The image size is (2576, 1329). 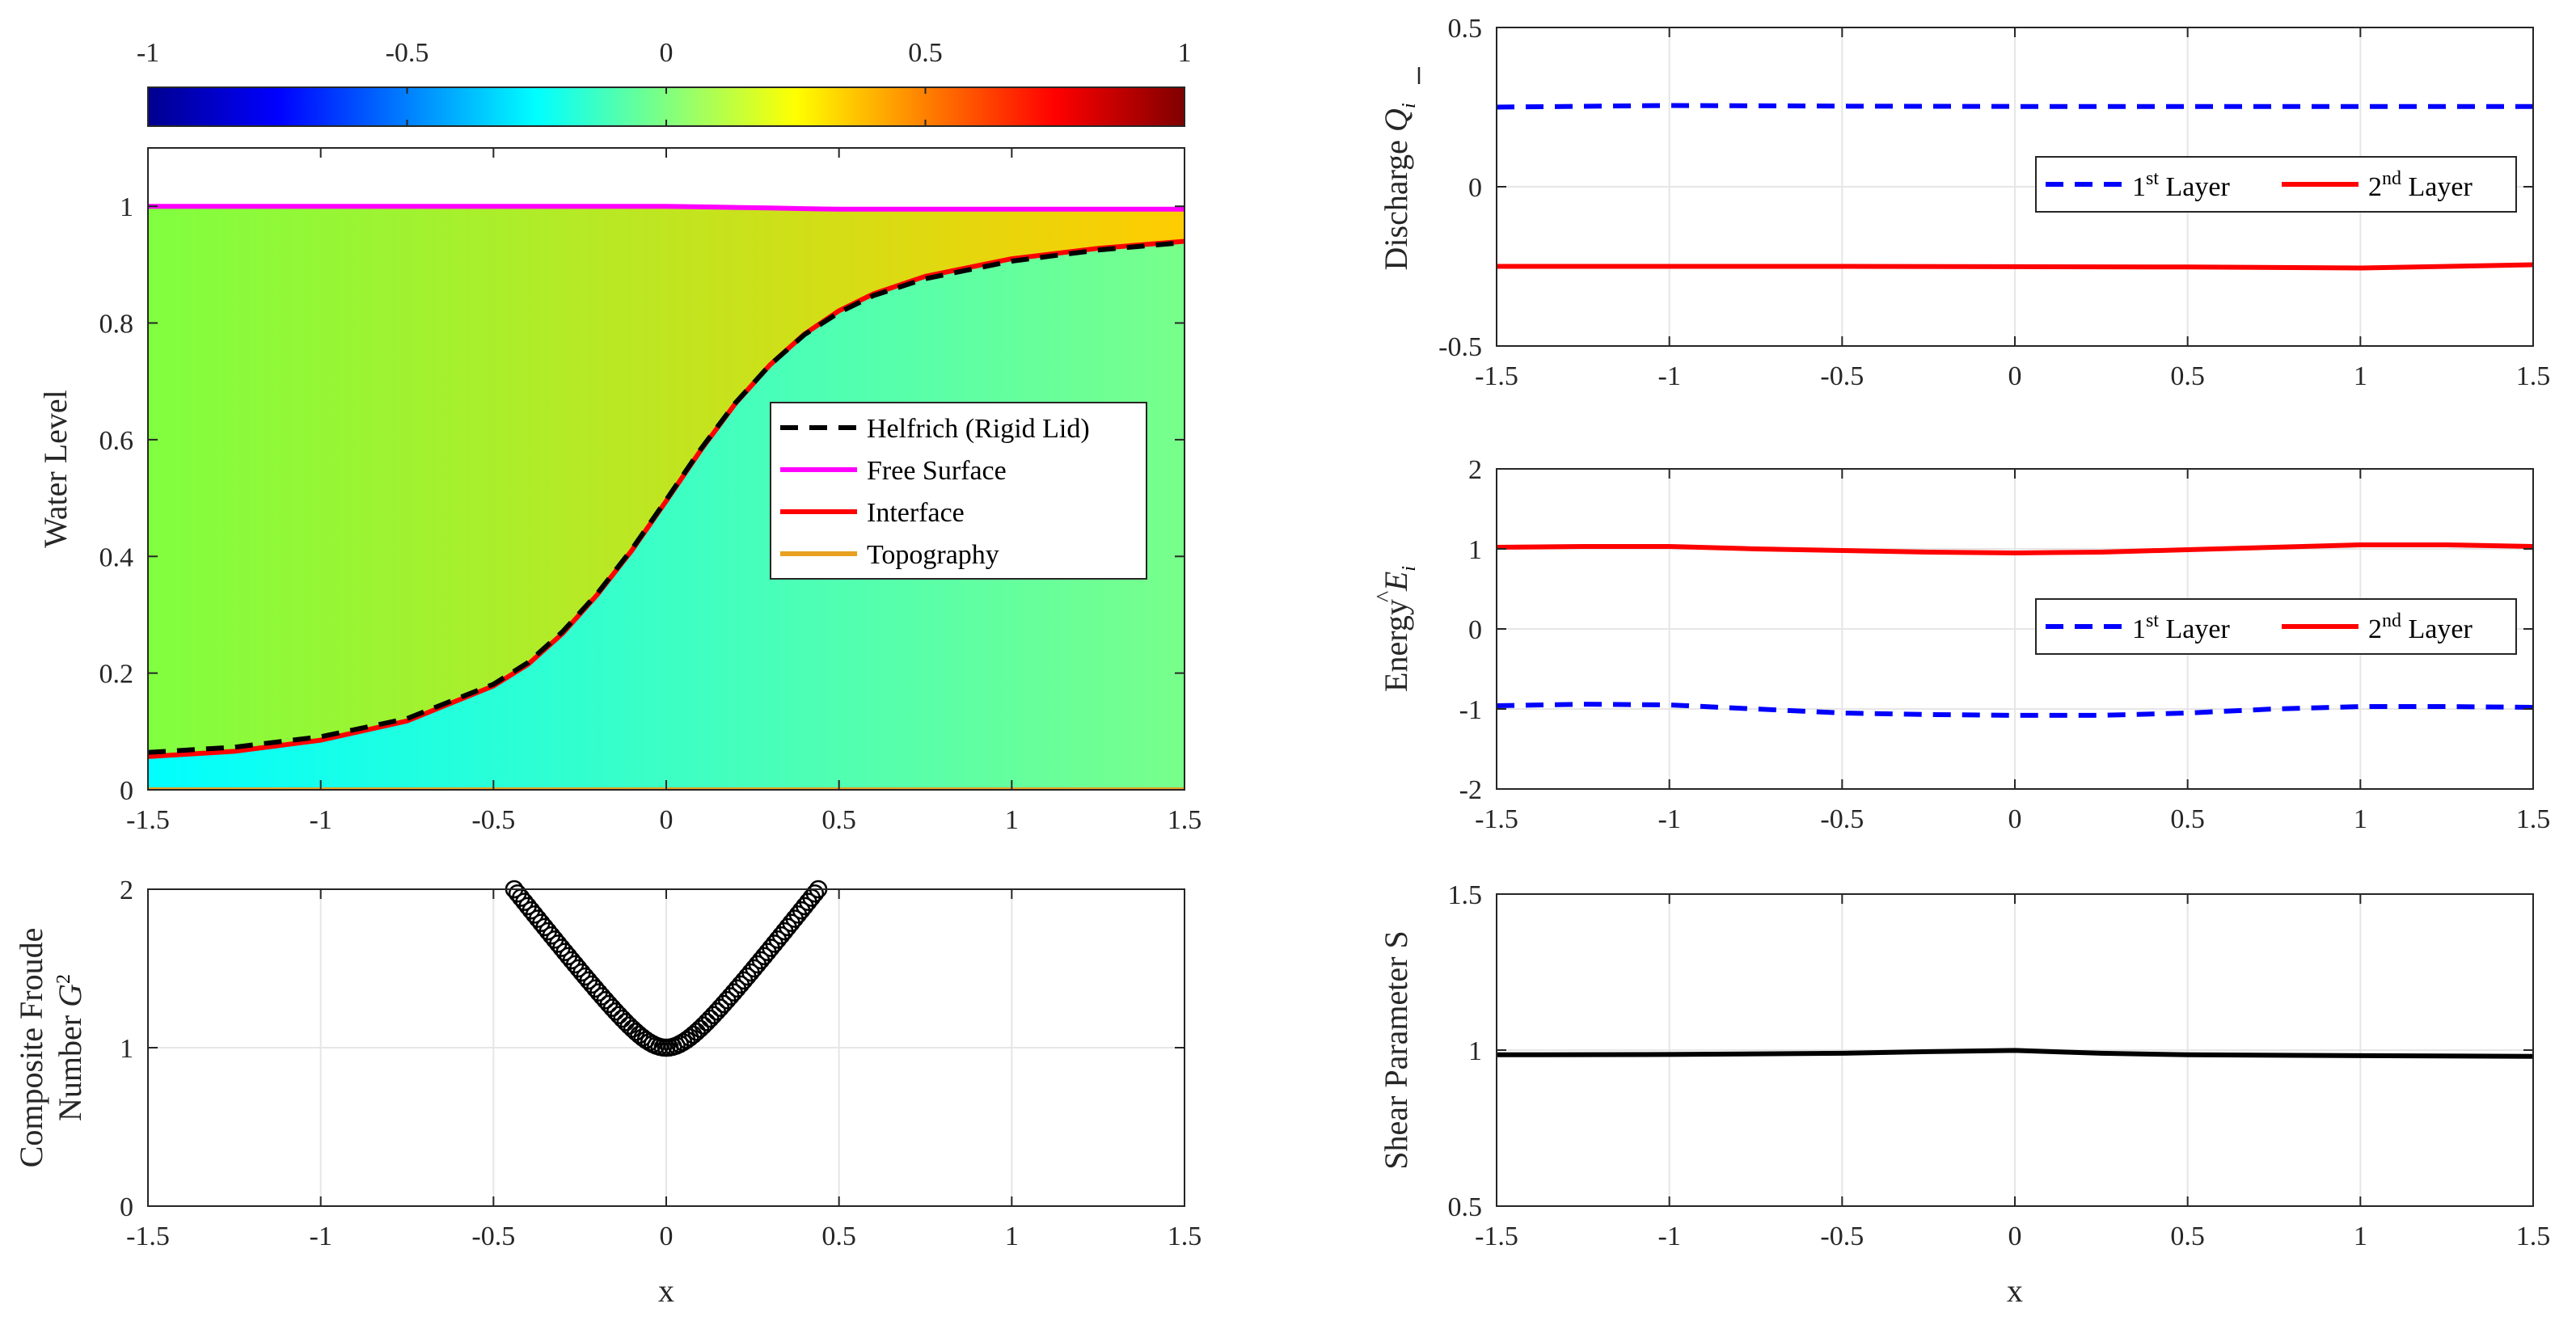 What do you see at coordinates (1475, 630) in the screenshot?
I see `en-ytick-label: 0` at bounding box center [1475, 630].